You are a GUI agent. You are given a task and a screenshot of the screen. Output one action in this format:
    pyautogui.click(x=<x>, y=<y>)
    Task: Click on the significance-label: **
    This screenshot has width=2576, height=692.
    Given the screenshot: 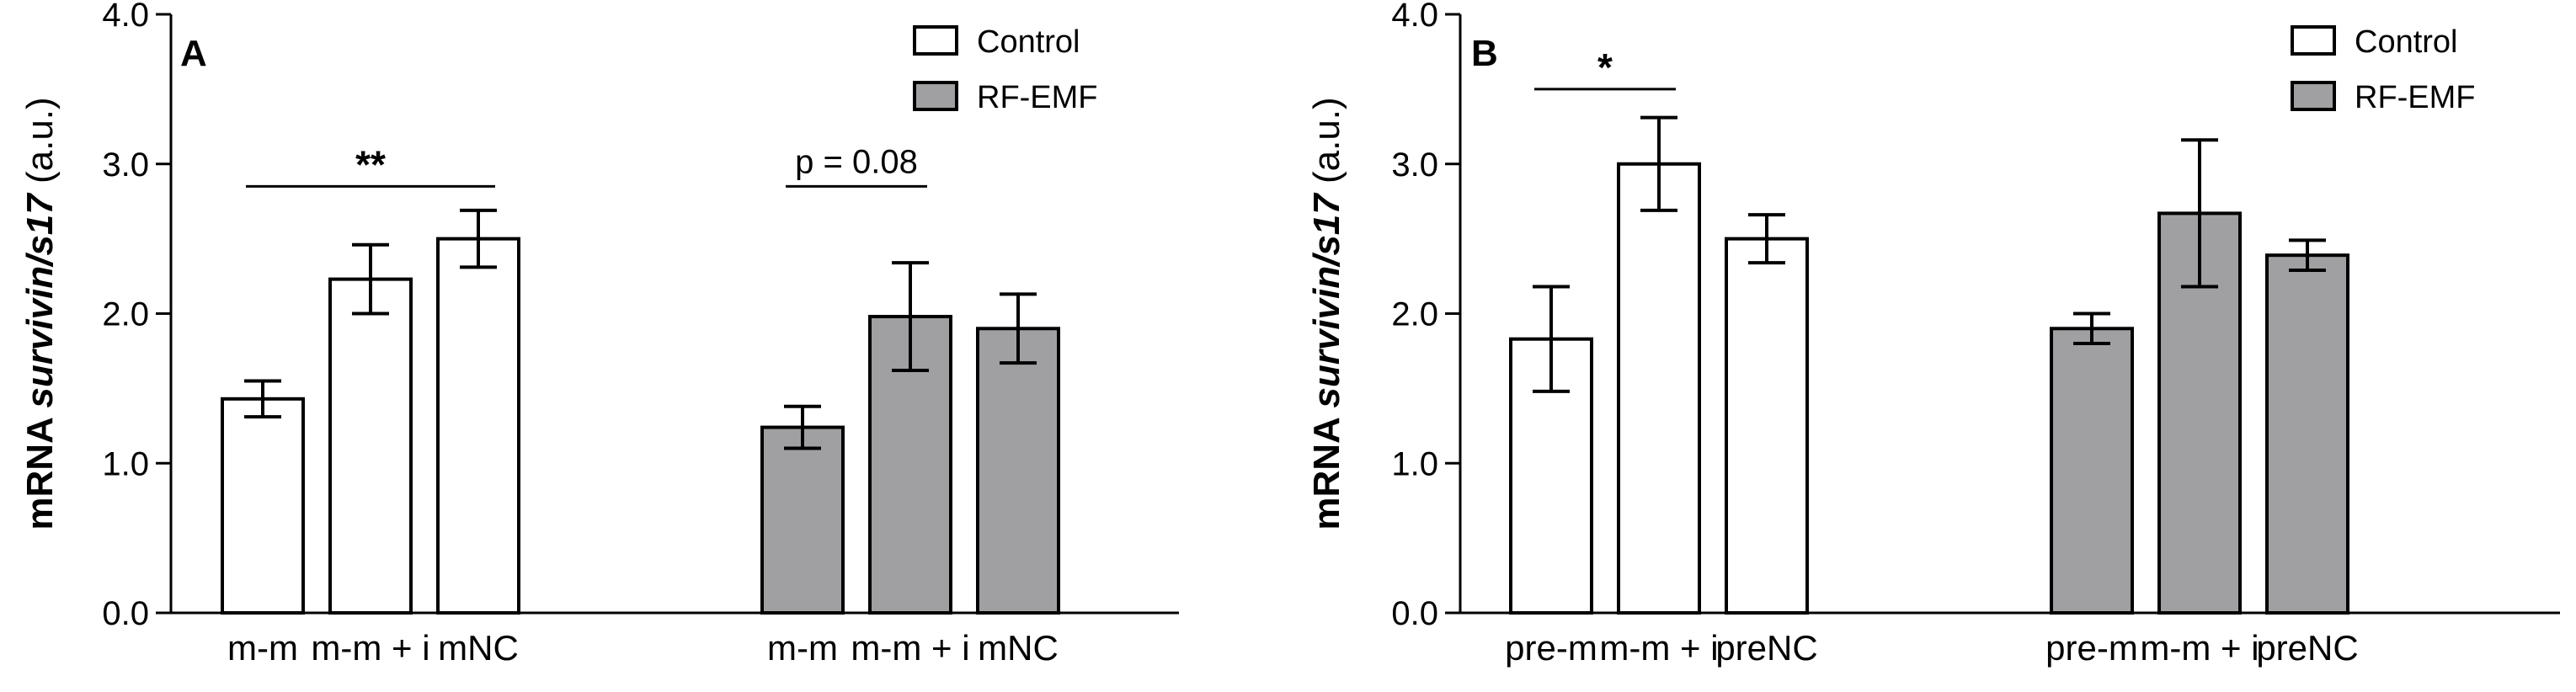 What is the action you would take?
    pyautogui.click(x=370, y=164)
    